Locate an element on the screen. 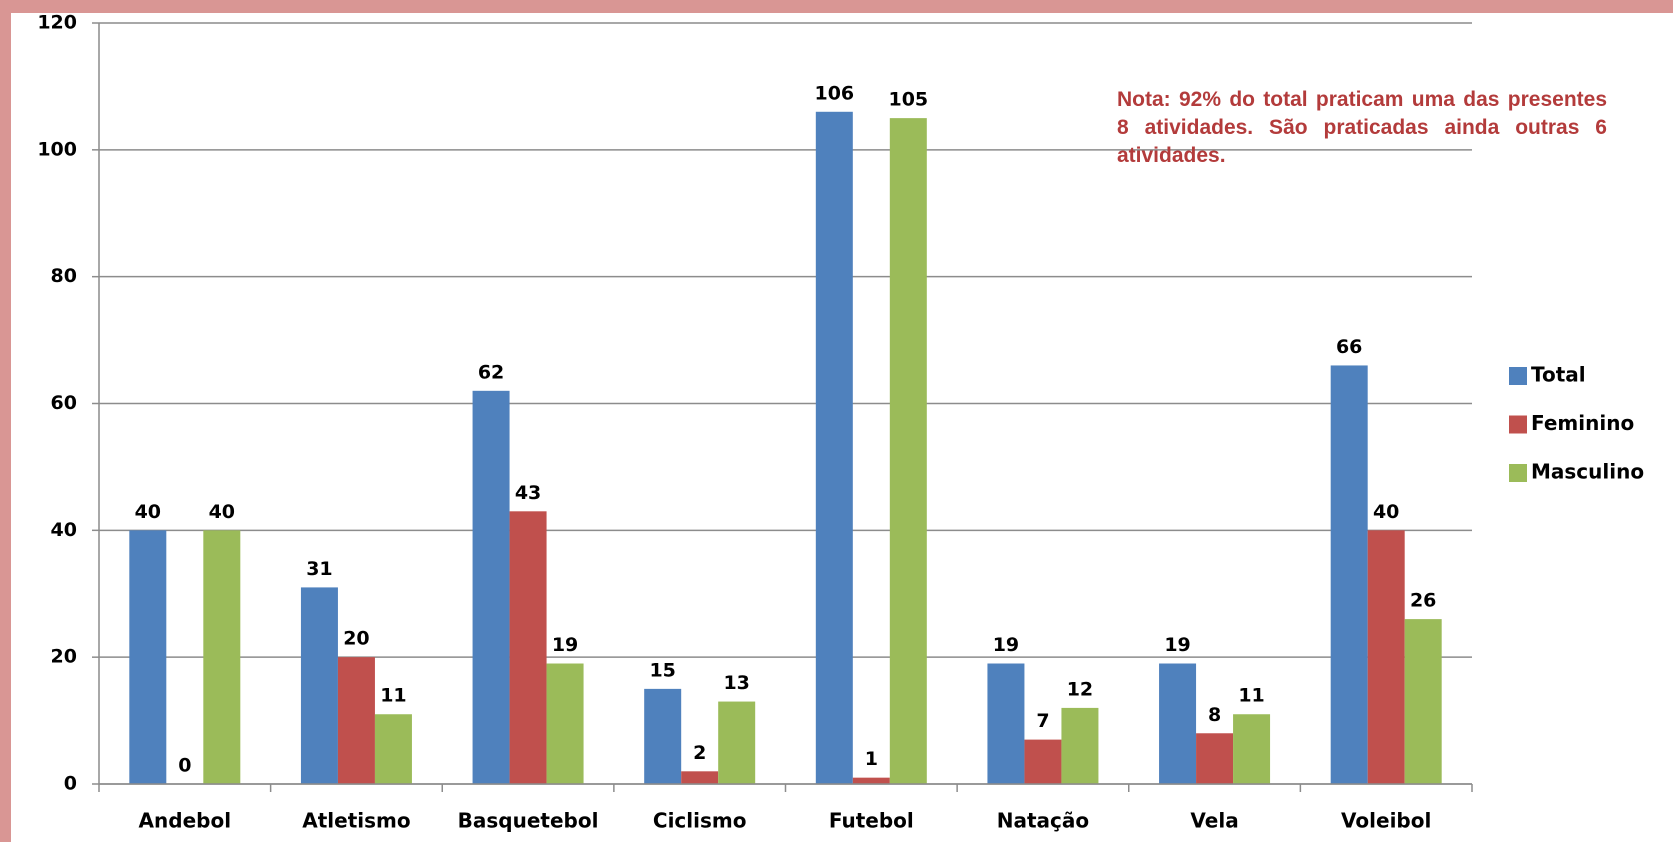 The image size is (1673, 842). y-tick-label: 40 is located at coordinates (64, 530).